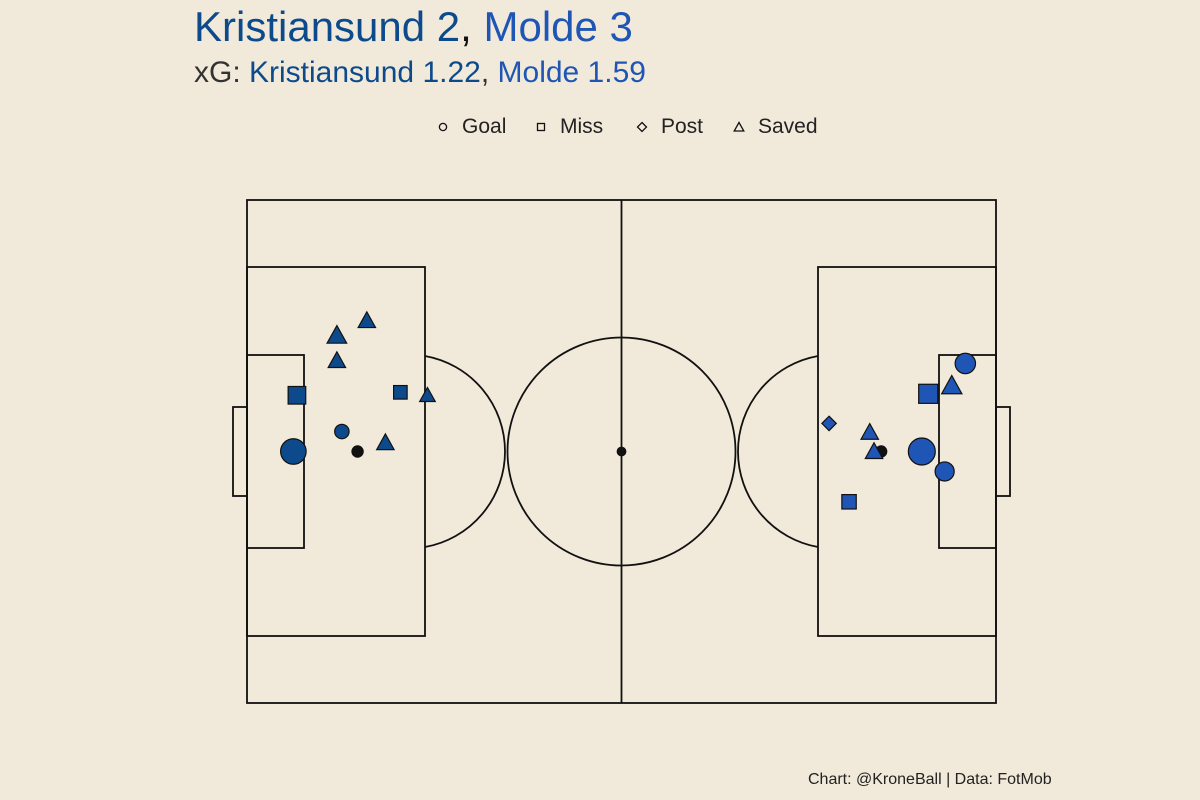 The height and width of the screenshot is (800, 1200). Describe the element at coordinates (443, 127) in the screenshot. I see `legend-circle-icon` at that location.